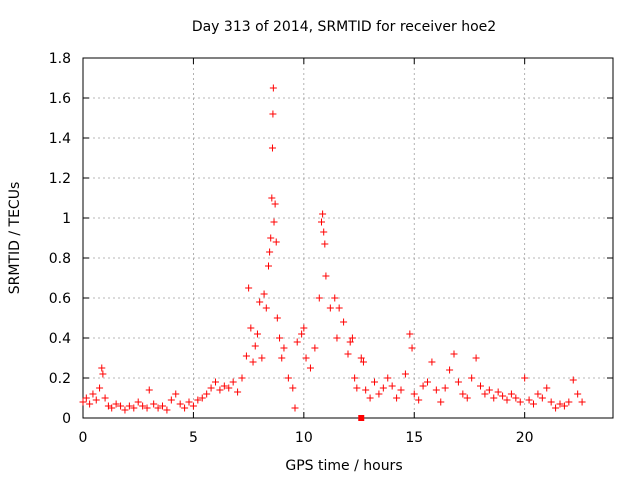 This screenshot has width=640, height=480. Describe the element at coordinates (343, 466) in the screenshot. I see `x-axis-label: GPS time / hours` at that location.